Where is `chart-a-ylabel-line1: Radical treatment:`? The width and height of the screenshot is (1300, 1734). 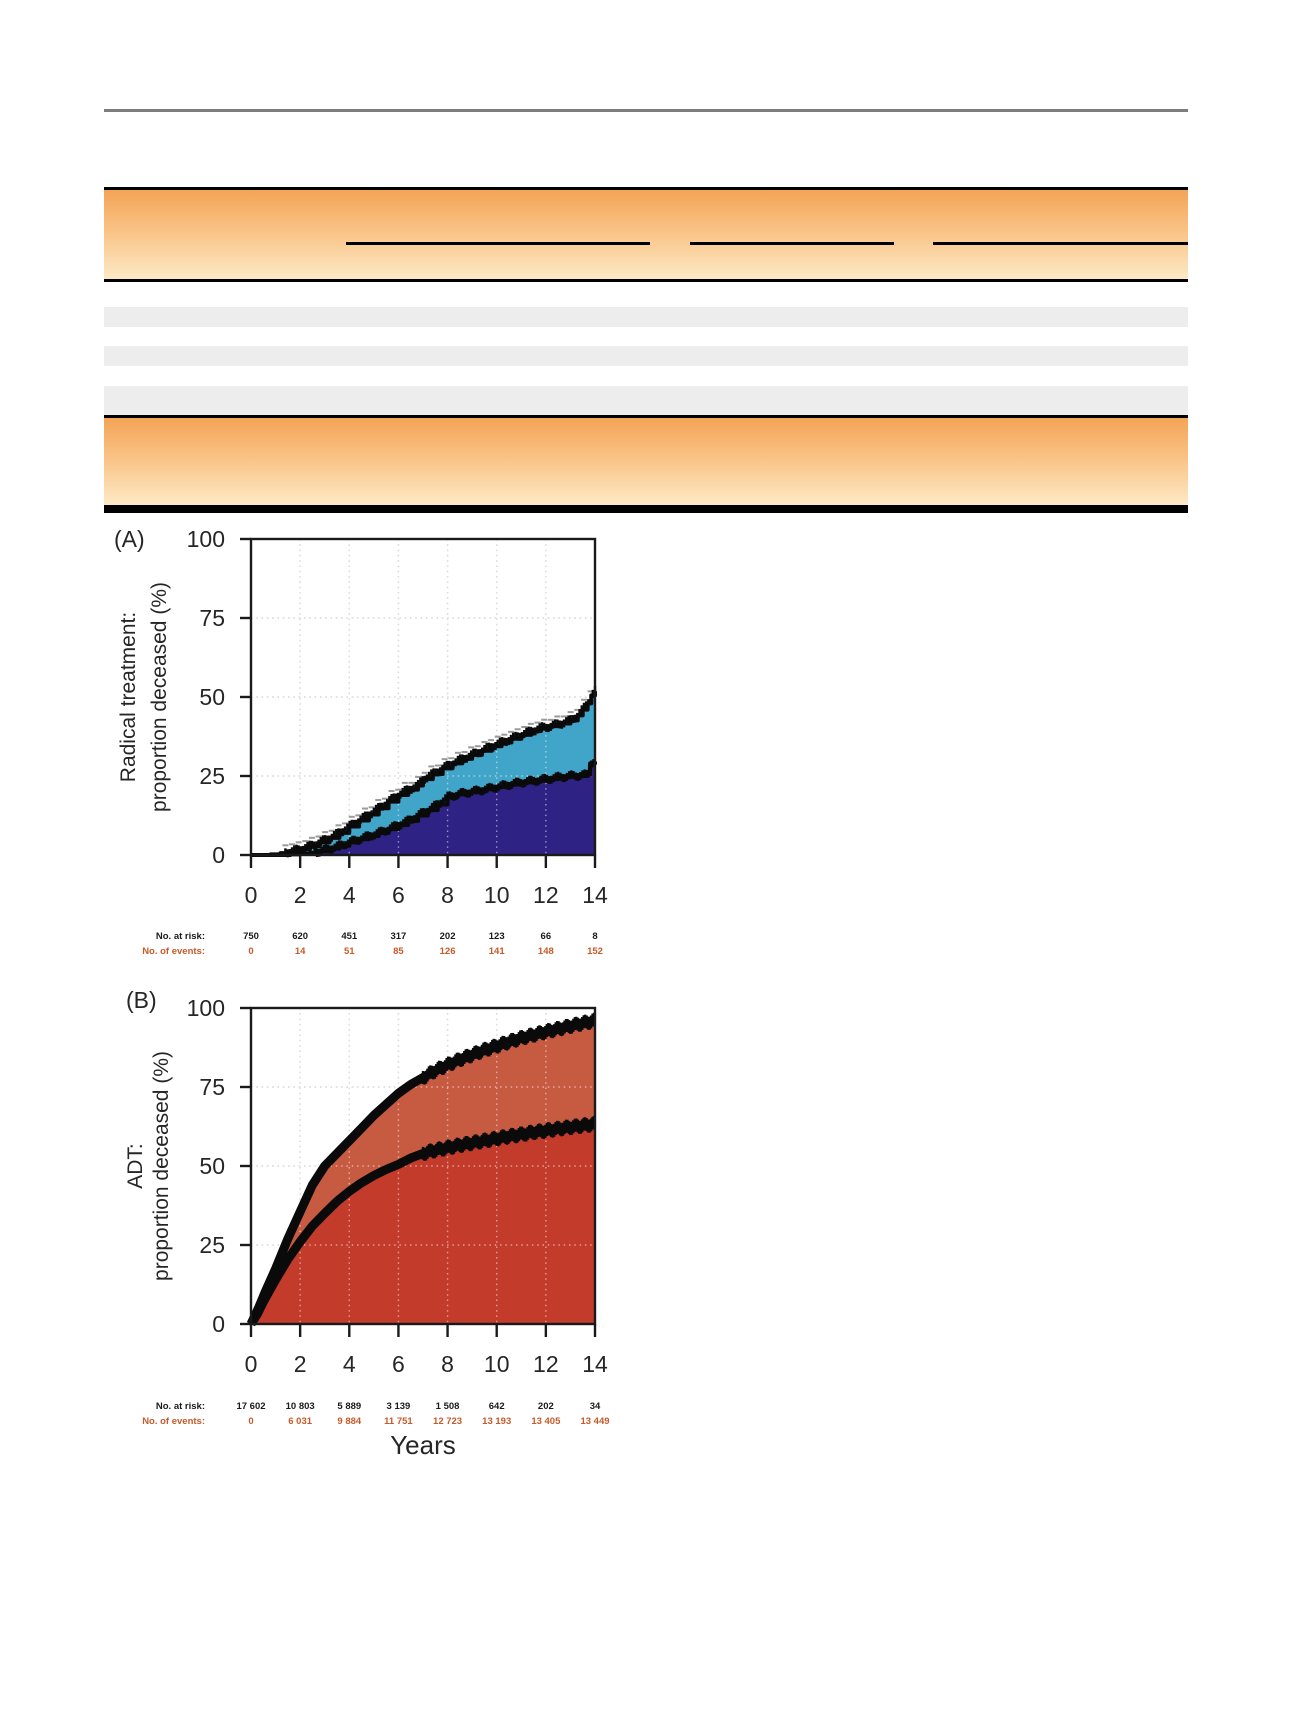 chart-a-ylabel-line1: Radical treatment: is located at coordinates (128, 697).